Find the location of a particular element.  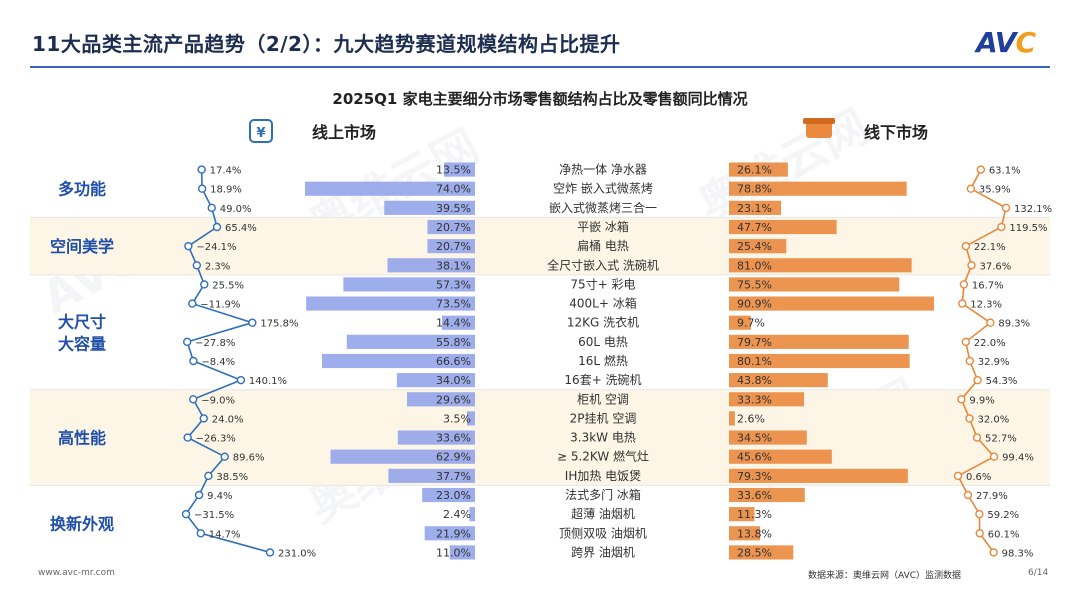

online-bar-label: 57.3% is located at coordinates (453, 284).